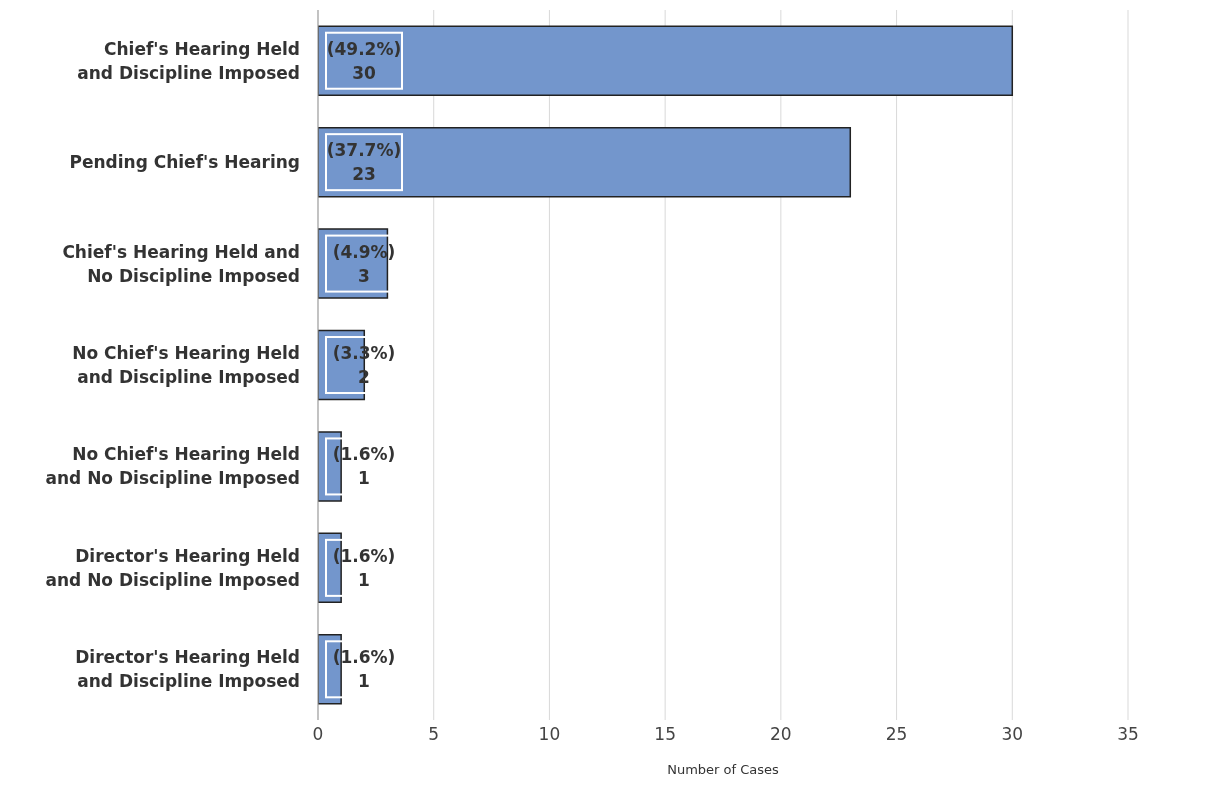  I want to click on y-tick-label: Director's Hearing Held and No Discipline Imposed, so click(172, 567).